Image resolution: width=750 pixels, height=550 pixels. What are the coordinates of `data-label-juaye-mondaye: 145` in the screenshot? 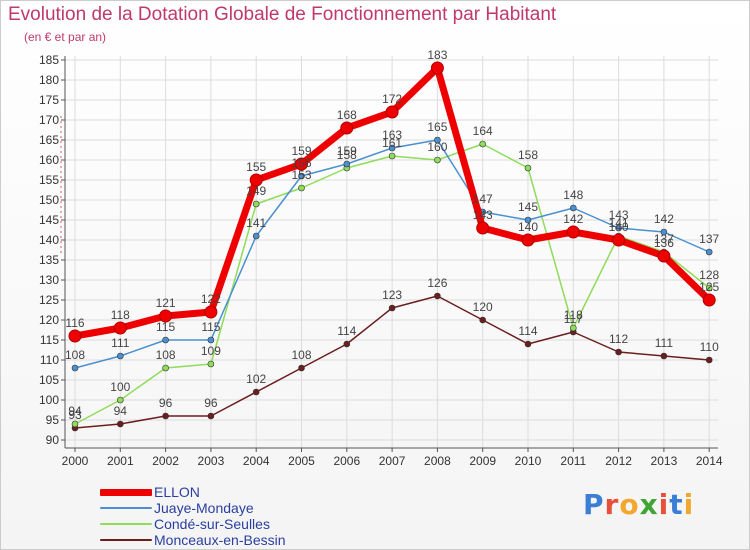 It's located at (528, 207).